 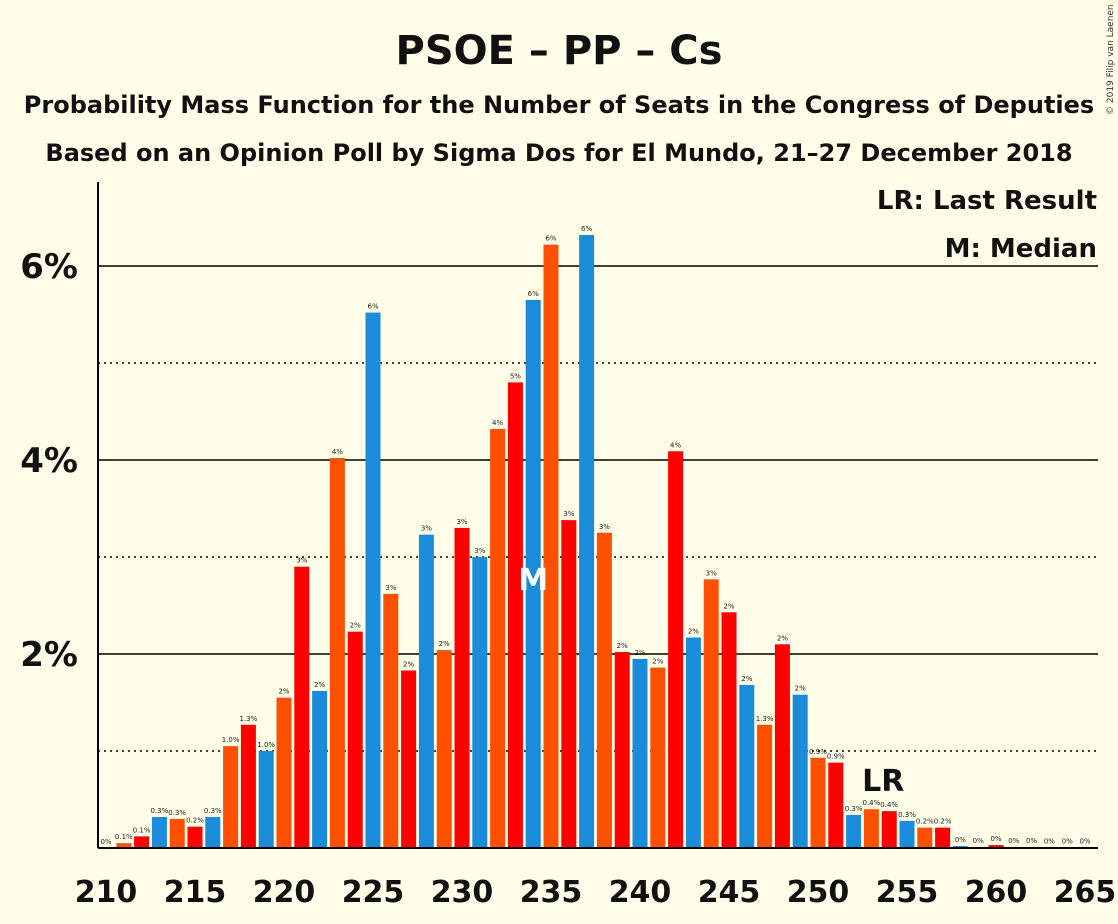 What do you see at coordinates (1021, 249) in the screenshot?
I see `legend-median: M: Median` at bounding box center [1021, 249].